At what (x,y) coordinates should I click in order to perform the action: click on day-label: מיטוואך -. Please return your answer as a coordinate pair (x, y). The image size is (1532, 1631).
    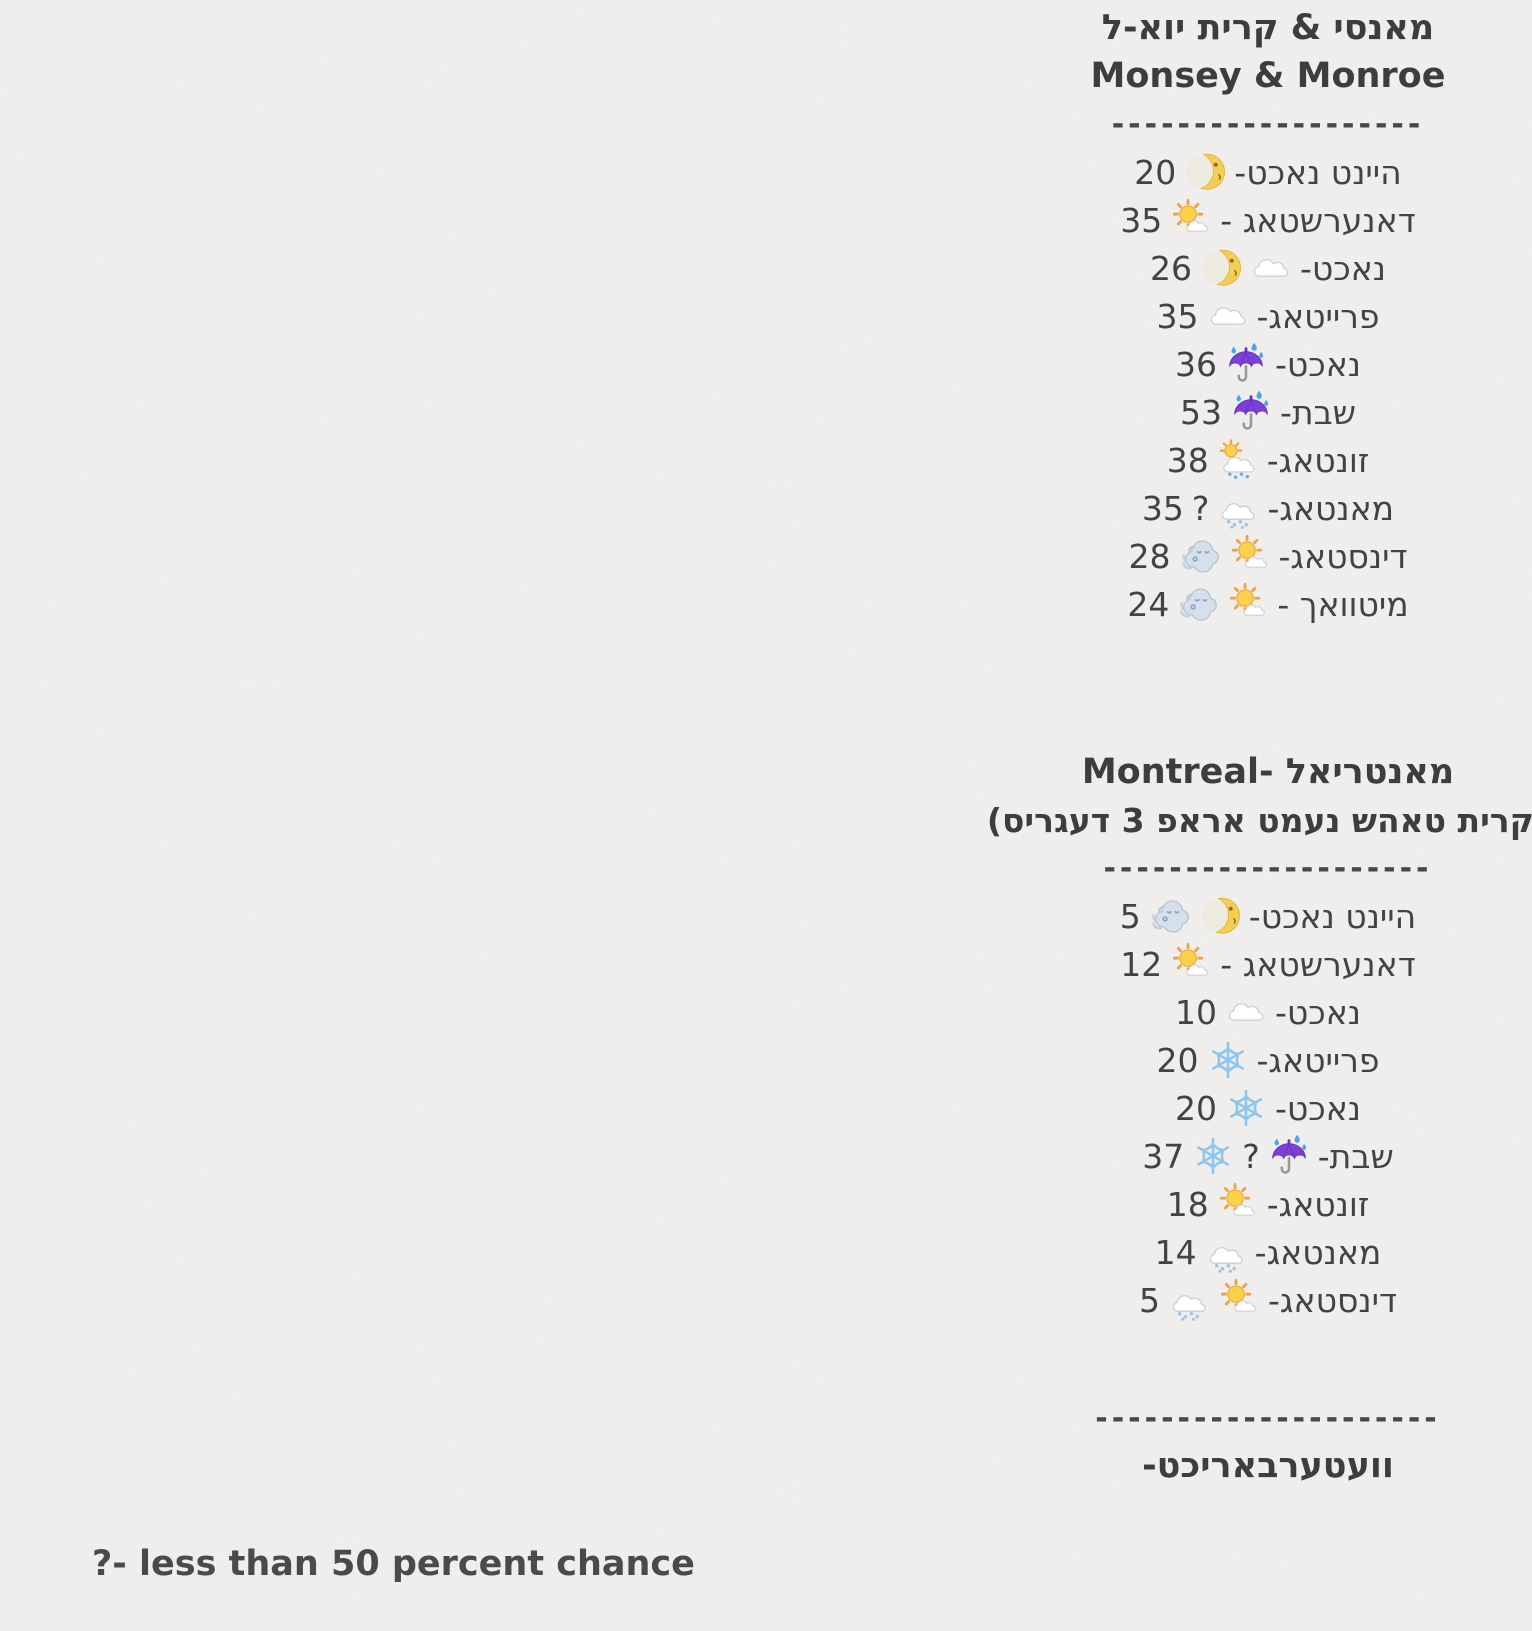
    Looking at the image, I should click on (1343, 604).